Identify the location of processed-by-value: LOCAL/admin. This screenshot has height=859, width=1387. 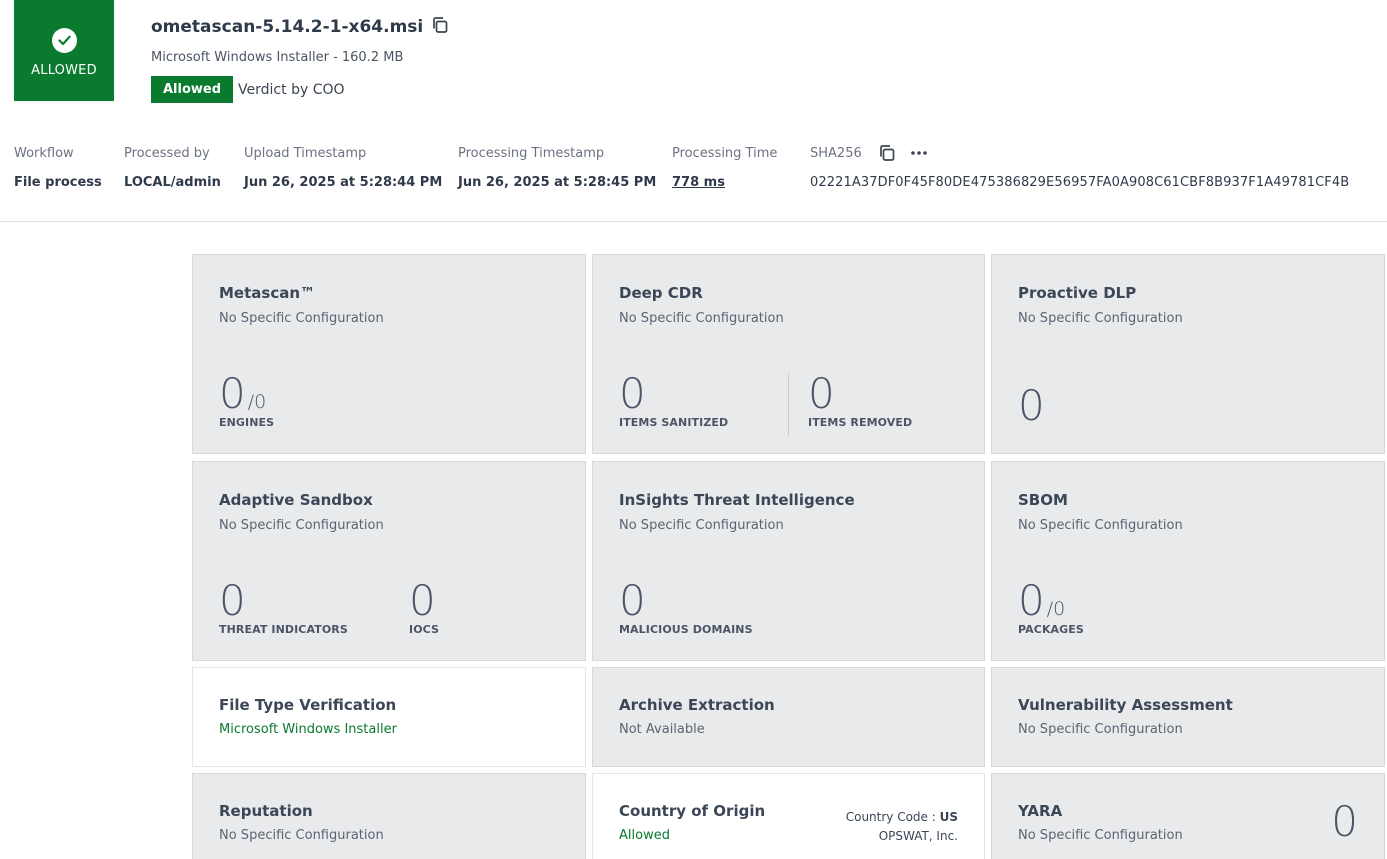
(172, 182).